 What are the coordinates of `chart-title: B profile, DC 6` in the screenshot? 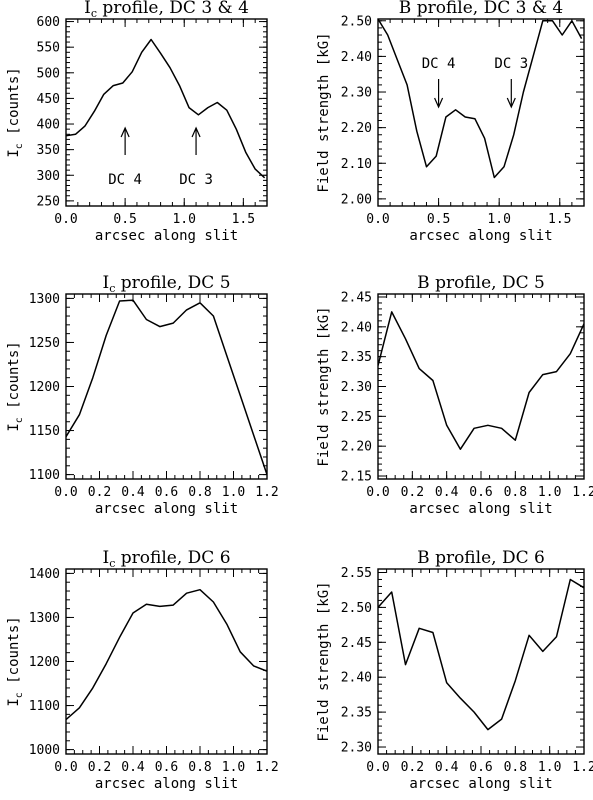 It's located at (481, 558).